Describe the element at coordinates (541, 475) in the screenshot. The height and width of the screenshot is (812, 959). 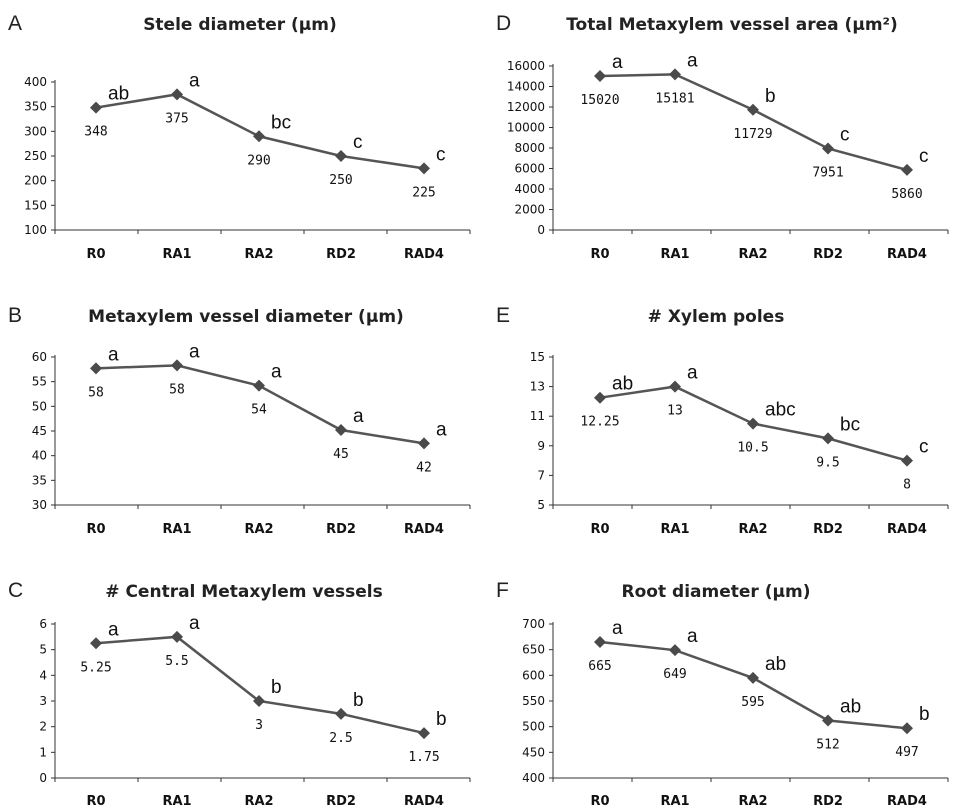
I see `y-tick-label: 7` at that location.